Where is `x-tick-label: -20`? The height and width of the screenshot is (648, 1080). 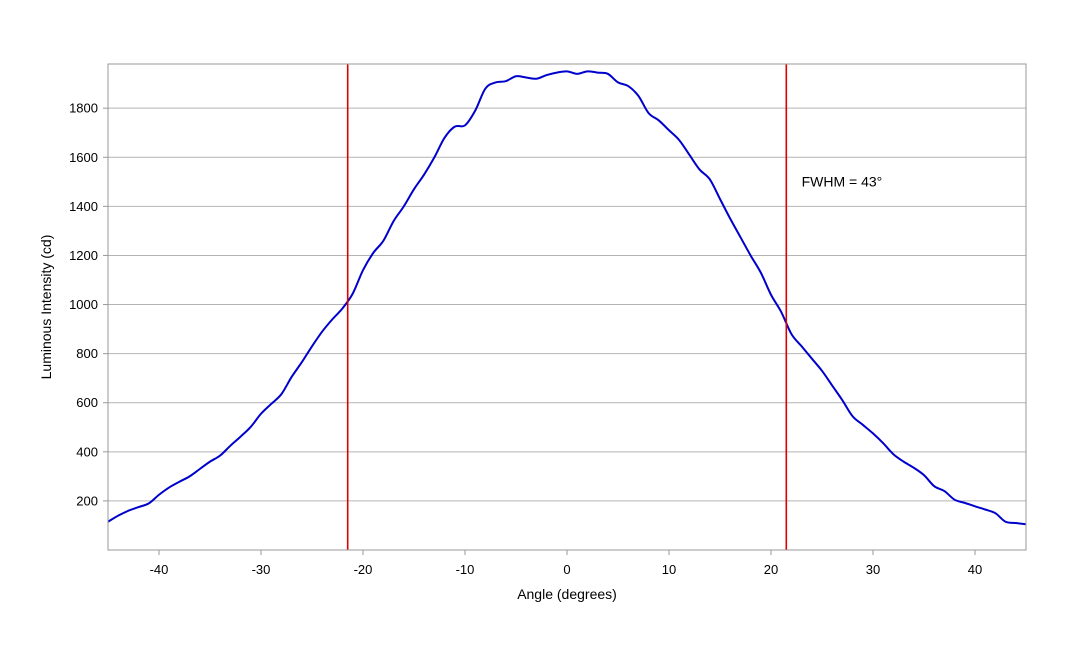 x-tick-label: -20 is located at coordinates (363, 569).